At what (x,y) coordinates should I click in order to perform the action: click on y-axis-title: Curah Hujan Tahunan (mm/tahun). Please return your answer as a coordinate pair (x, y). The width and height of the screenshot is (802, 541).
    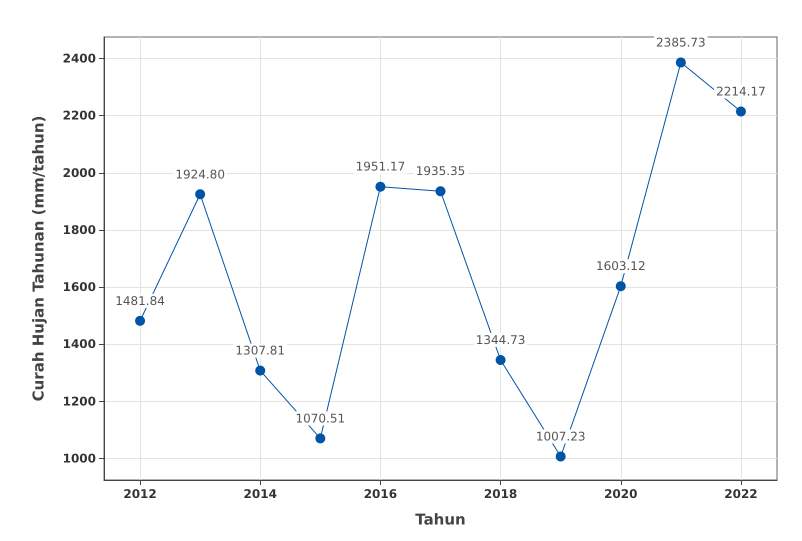
    Looking at the image, I should click on (39, 259).